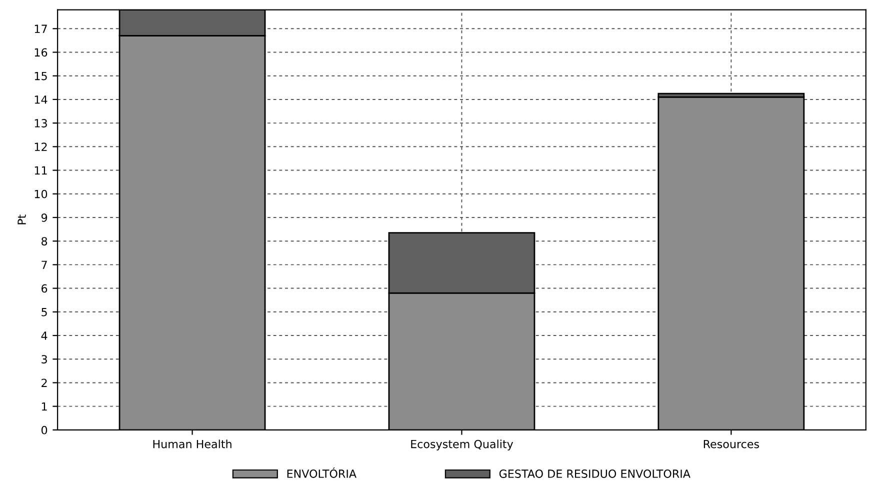  I want to click on y-tick-label: 6, so click(45, 288).